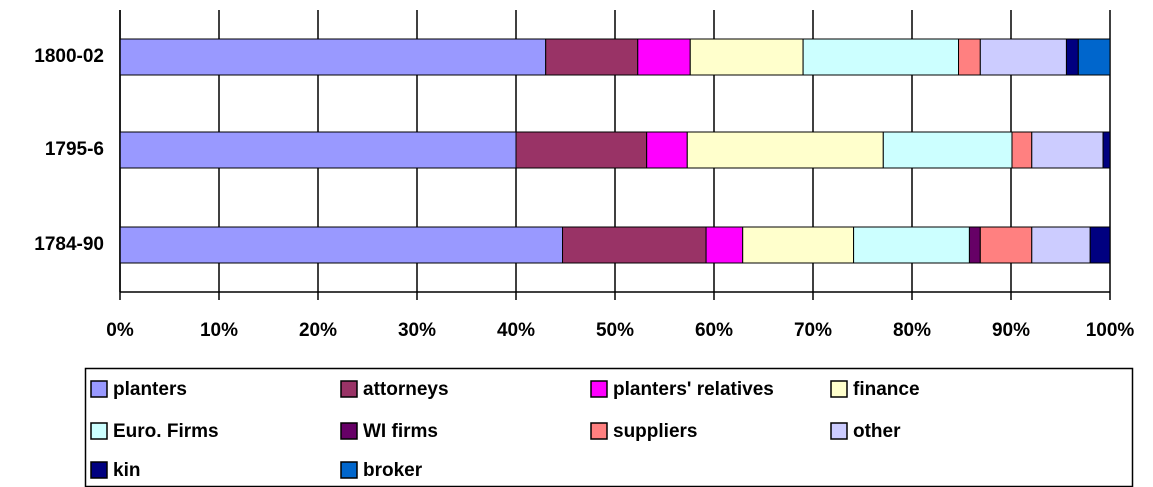 This screenshot has width=1153, height=487. Describe the element at coordinates (400, 431) in the screenshot. I see `legend-label: WI firms` at that location.